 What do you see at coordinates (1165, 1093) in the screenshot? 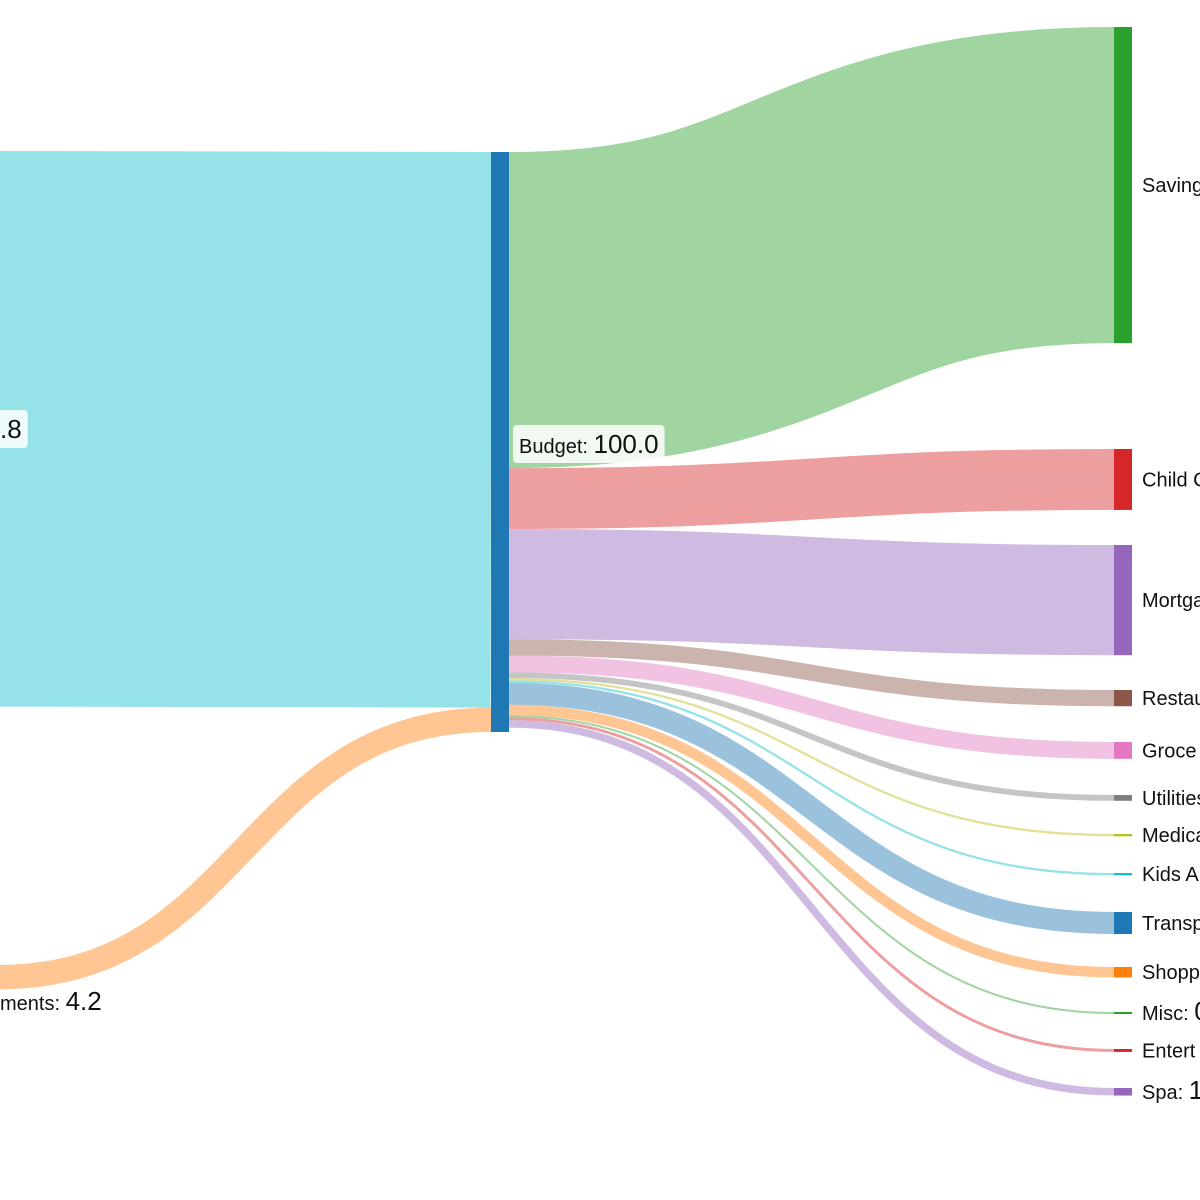
I see `label-name-spa: Spa:` at bounding box center [1165, 1093].